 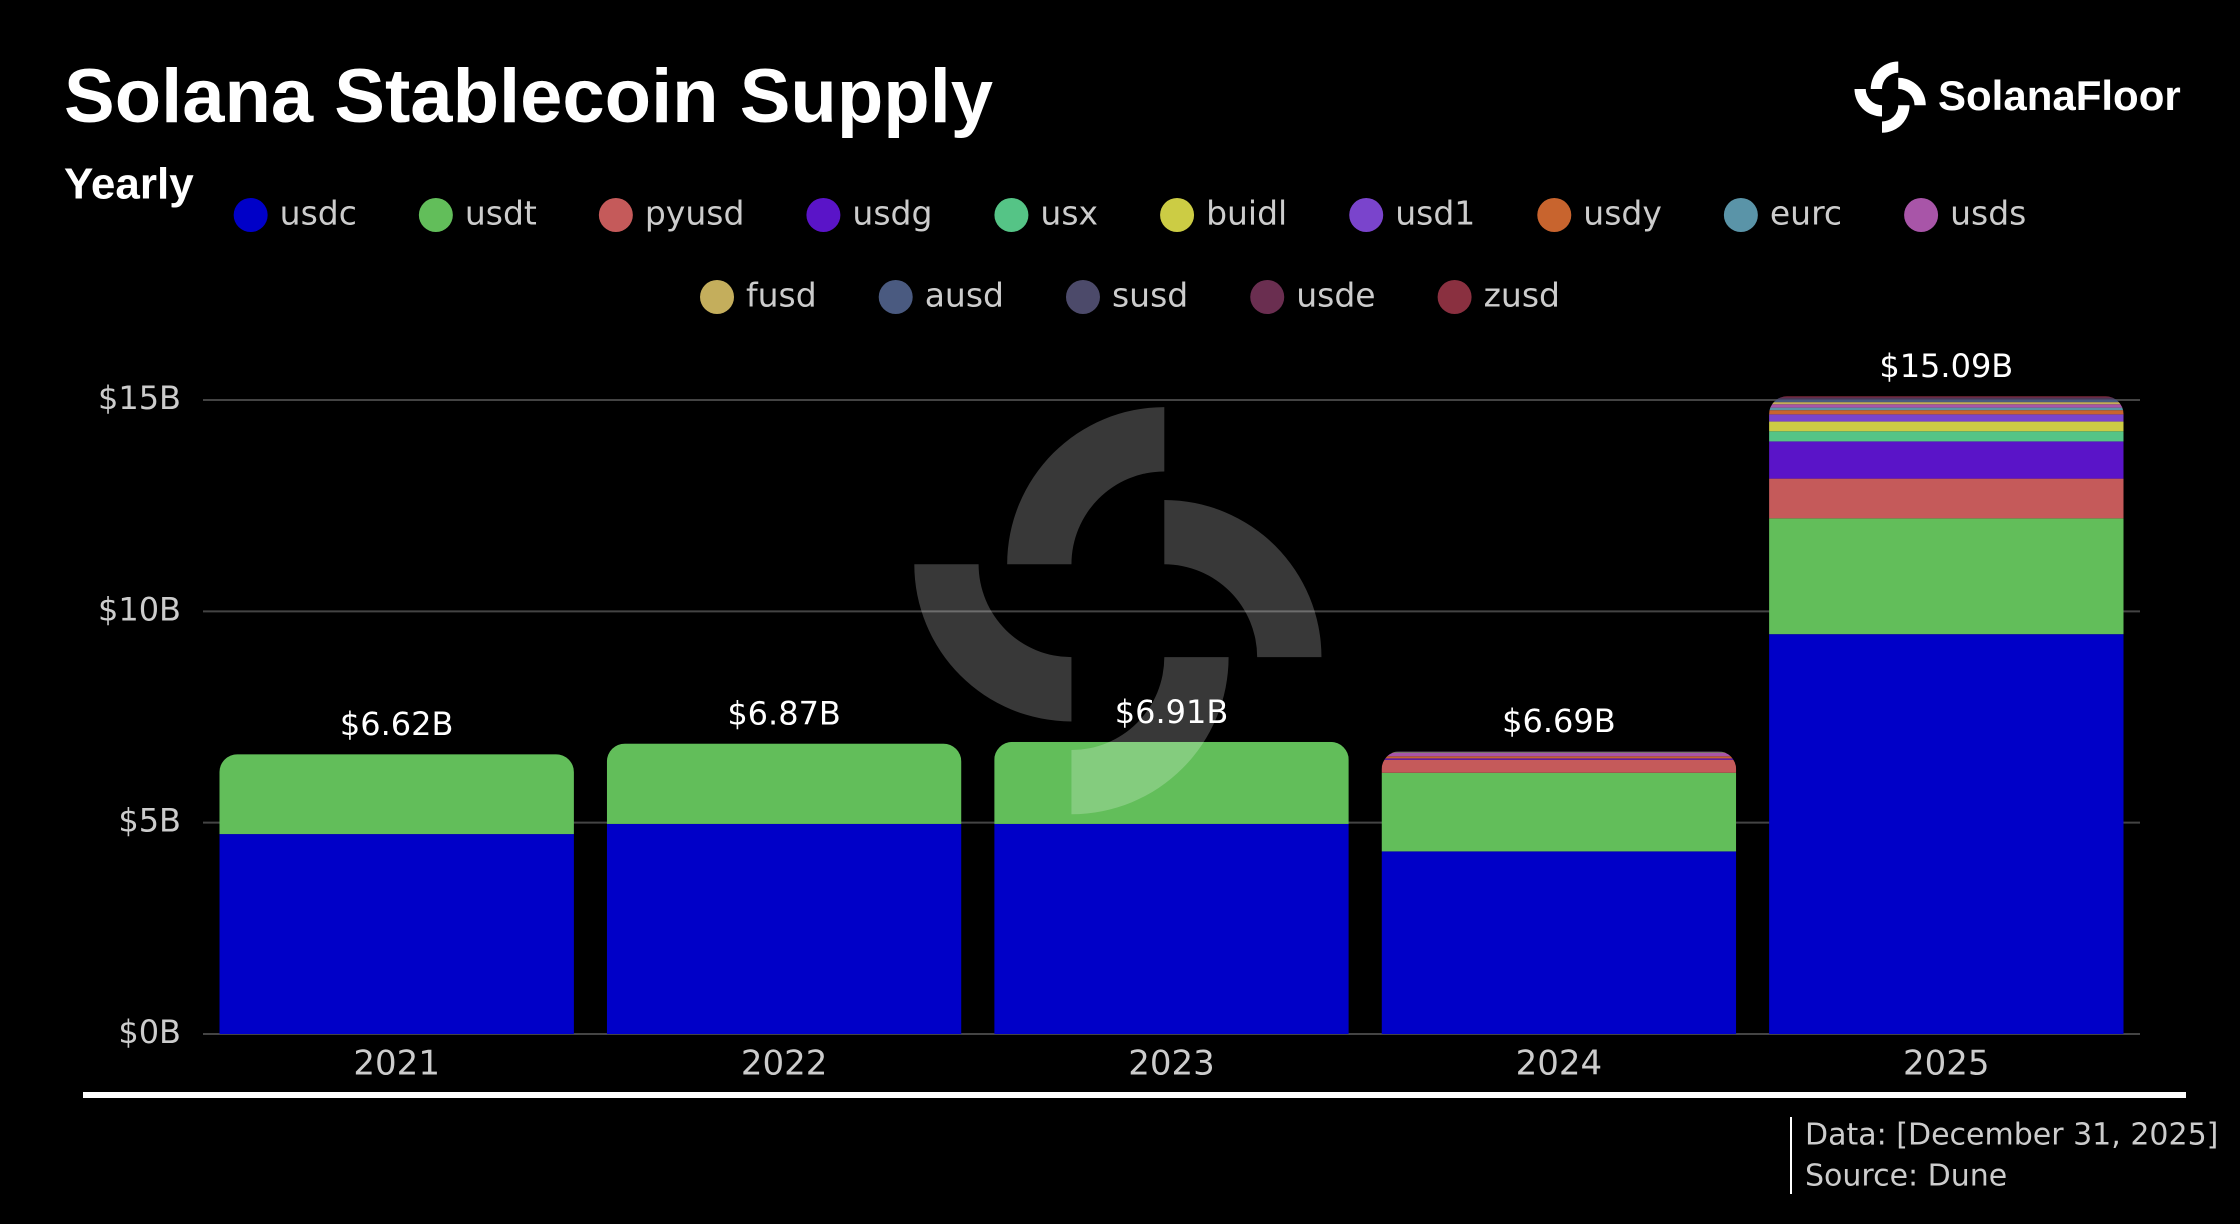 I want to click on total-label: $15.09B, so click(x=1946, y=366).